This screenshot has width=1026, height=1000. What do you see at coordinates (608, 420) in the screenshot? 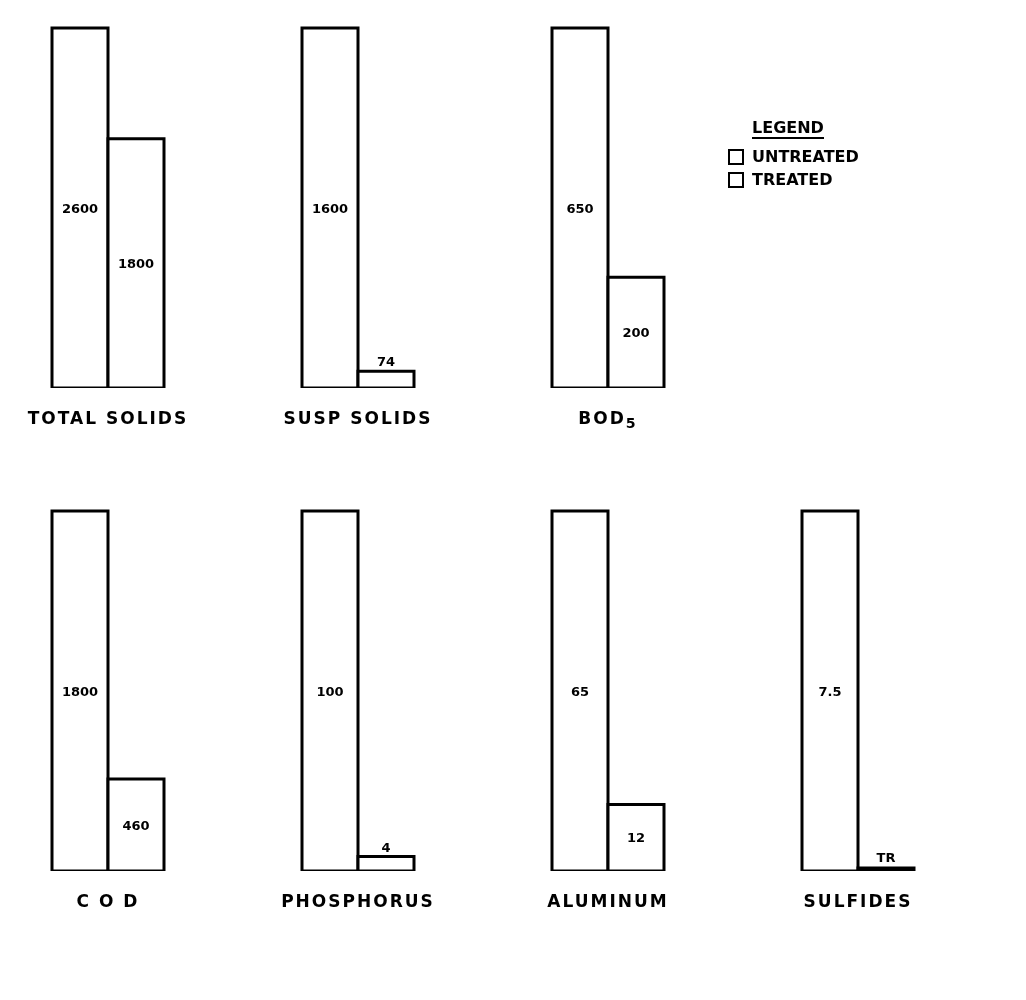
I see `x-axis-title: BOD$_{5}$` at bounding box center [608, 420].